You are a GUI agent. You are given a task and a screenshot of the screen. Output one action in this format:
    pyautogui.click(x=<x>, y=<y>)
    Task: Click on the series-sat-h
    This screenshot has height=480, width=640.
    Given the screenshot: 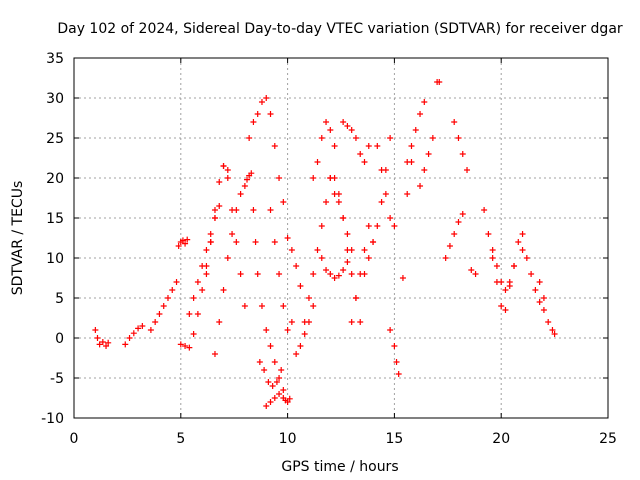 What is the action you would take?
    pyautogui.click(x=227, y=274)
    